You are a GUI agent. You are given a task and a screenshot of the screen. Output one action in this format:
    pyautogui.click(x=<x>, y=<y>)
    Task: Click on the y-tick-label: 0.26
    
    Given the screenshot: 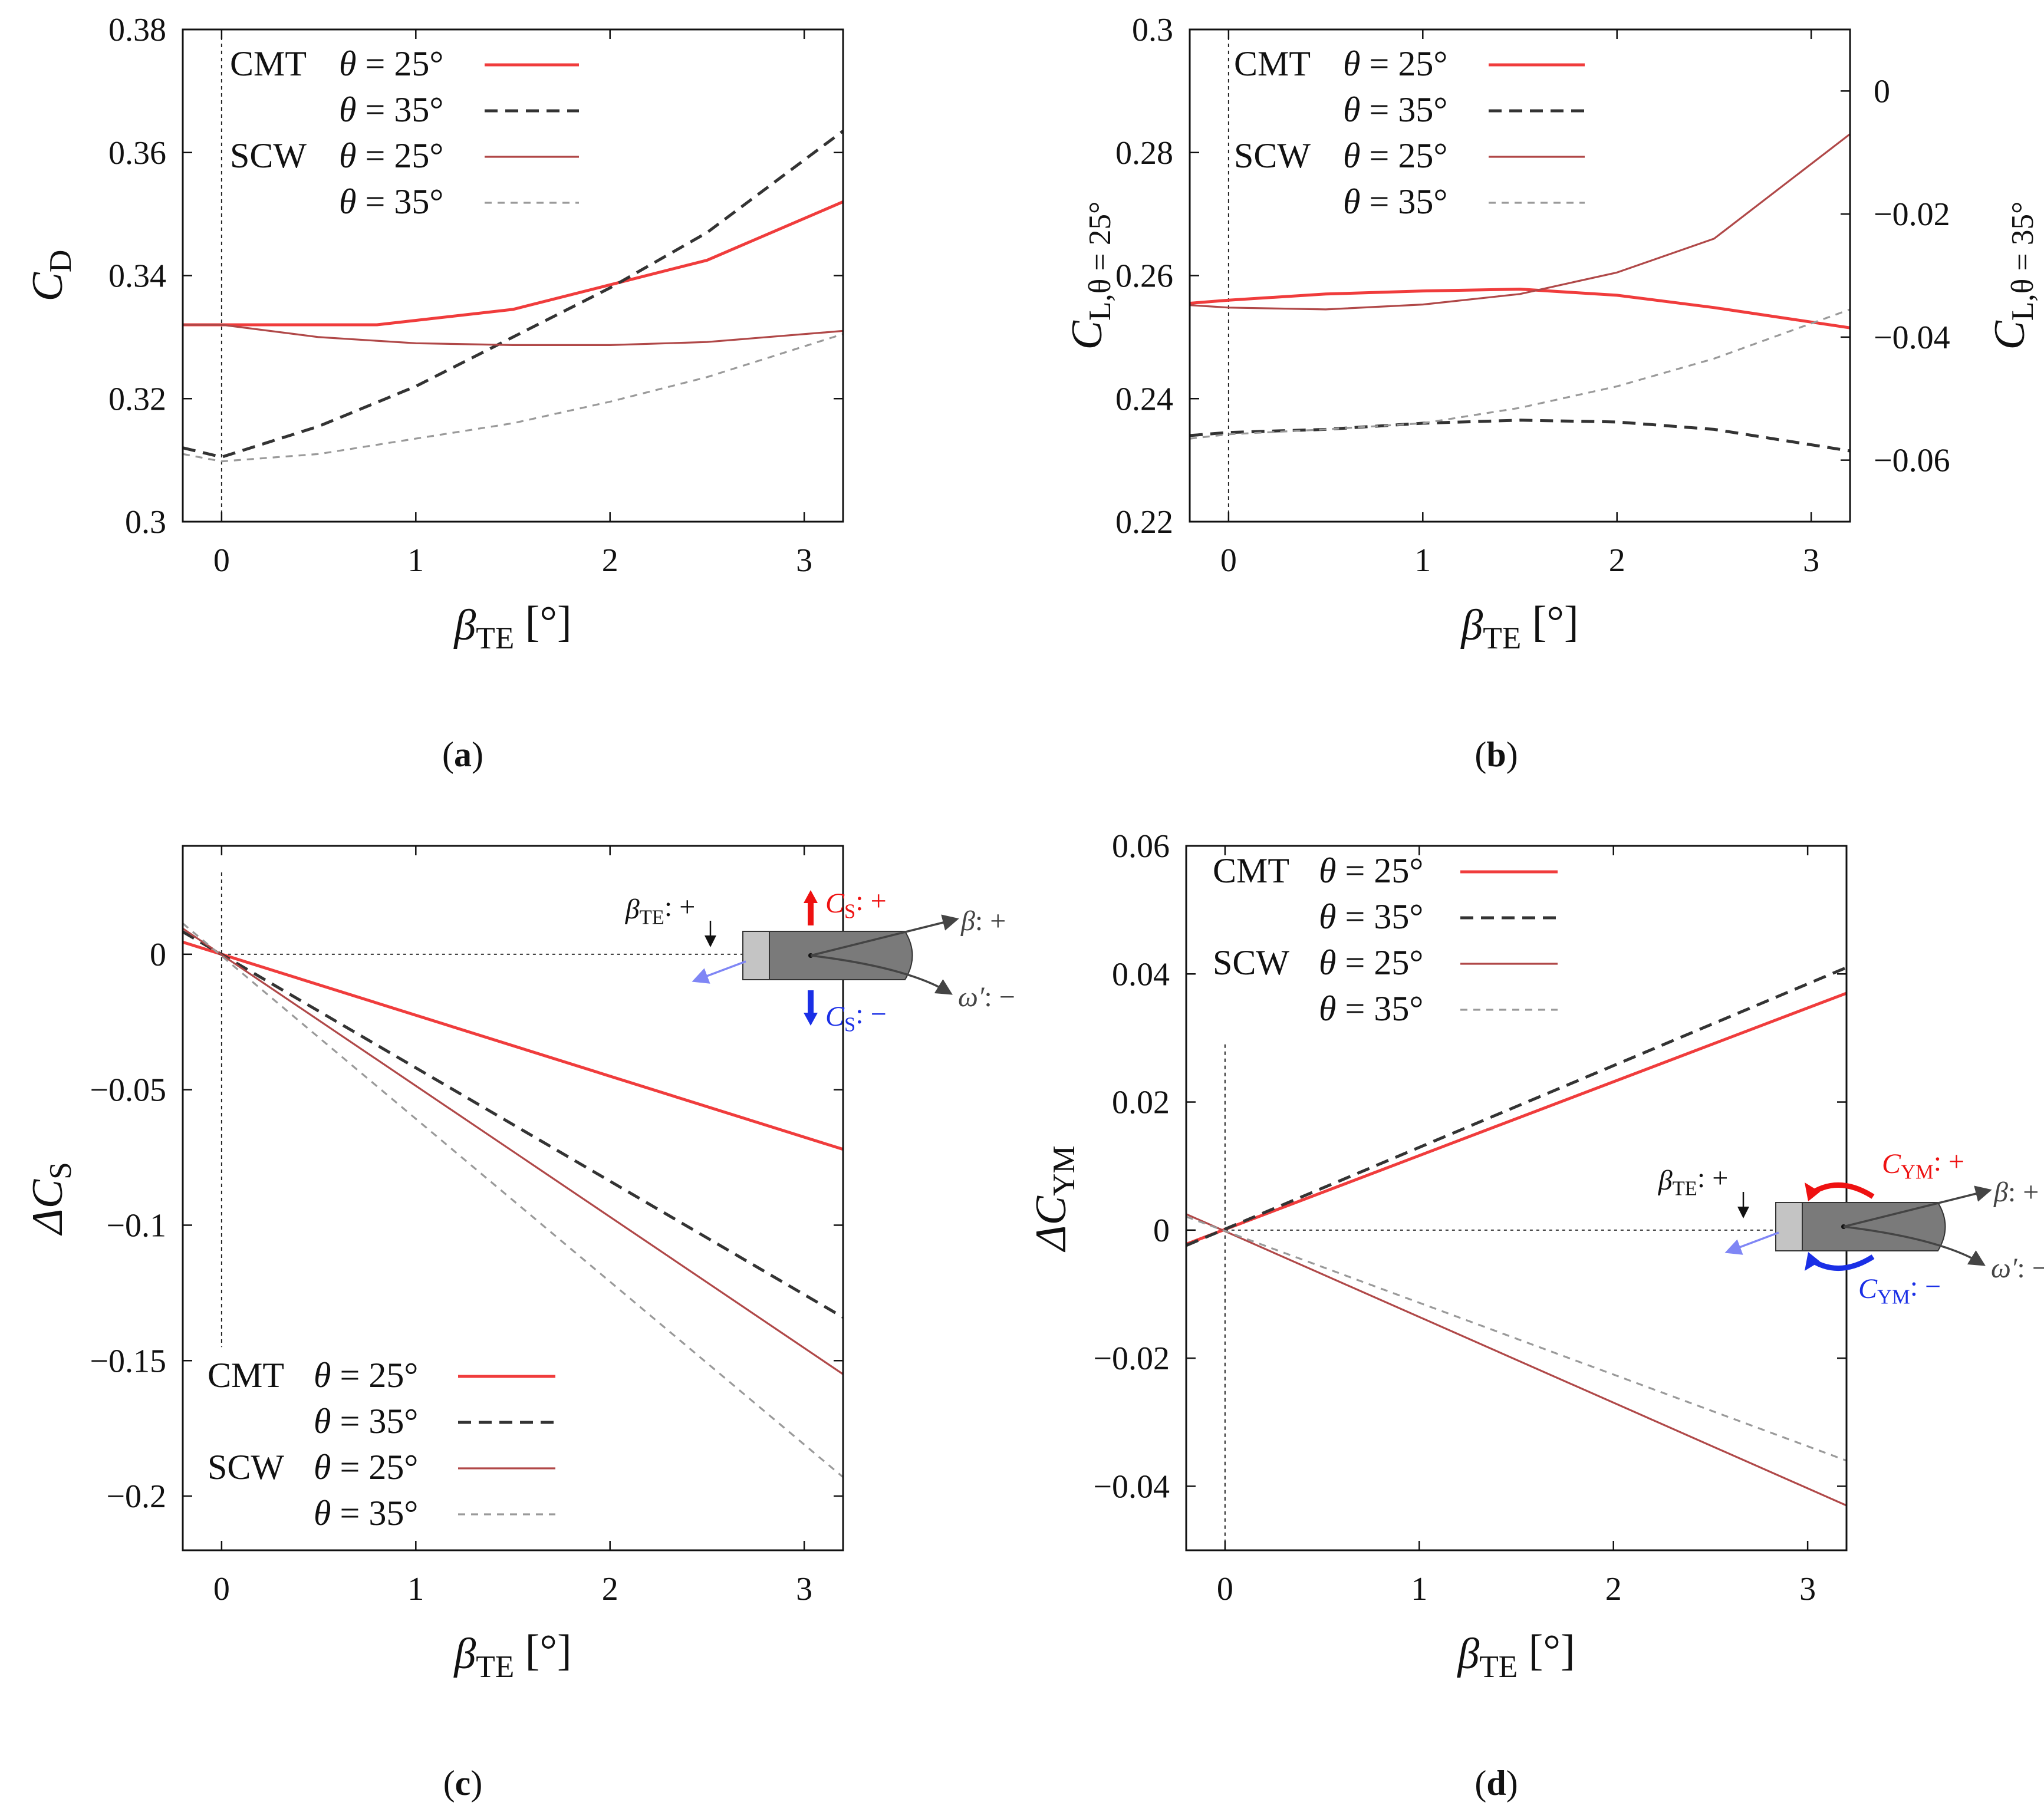 What is the action you would take?
    pyautogui.click(x=1144, y=276)
    